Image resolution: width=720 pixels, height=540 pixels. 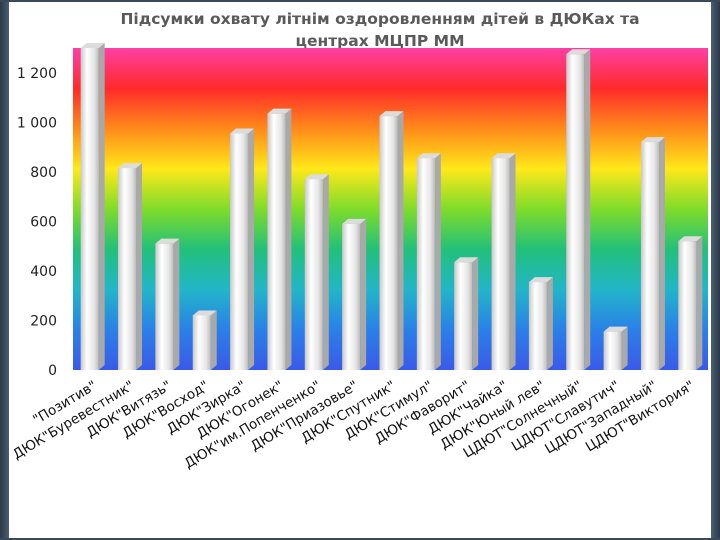 I want to click on y-tick-label: 1 200, so click(x=37, y=74).